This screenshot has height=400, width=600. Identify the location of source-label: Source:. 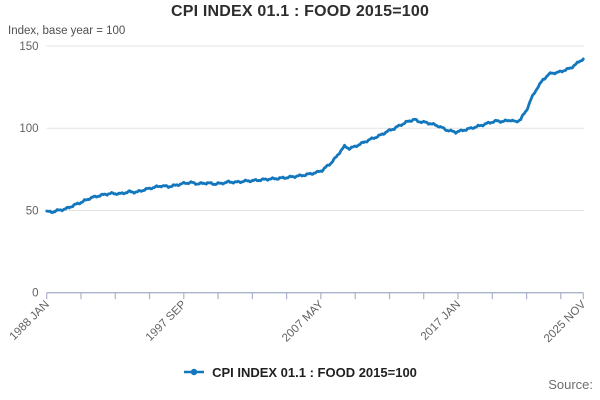
(570, 384).